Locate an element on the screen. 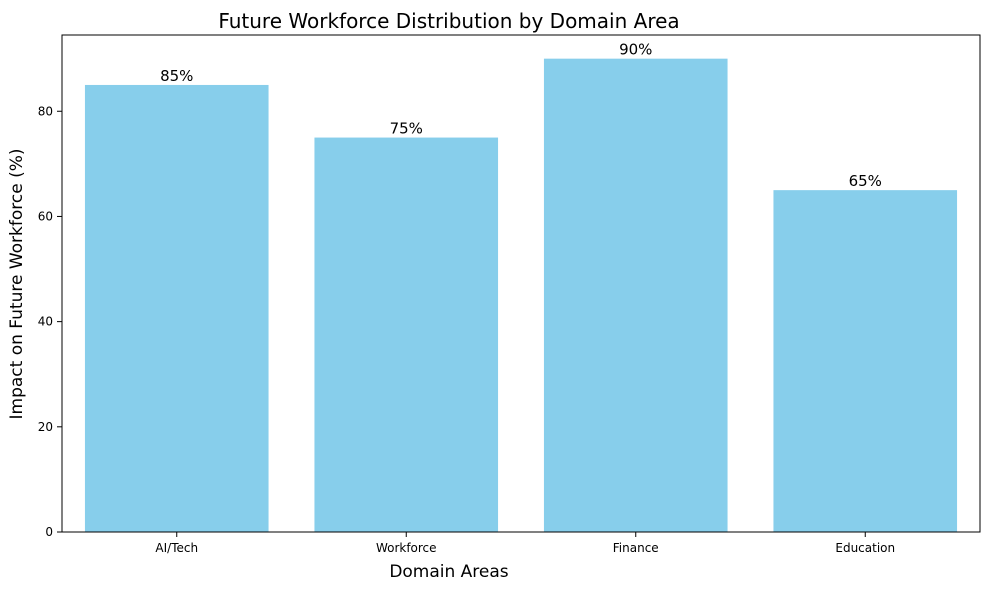  x-axis-label: Domain Areas is located at coordinates (448, 572).